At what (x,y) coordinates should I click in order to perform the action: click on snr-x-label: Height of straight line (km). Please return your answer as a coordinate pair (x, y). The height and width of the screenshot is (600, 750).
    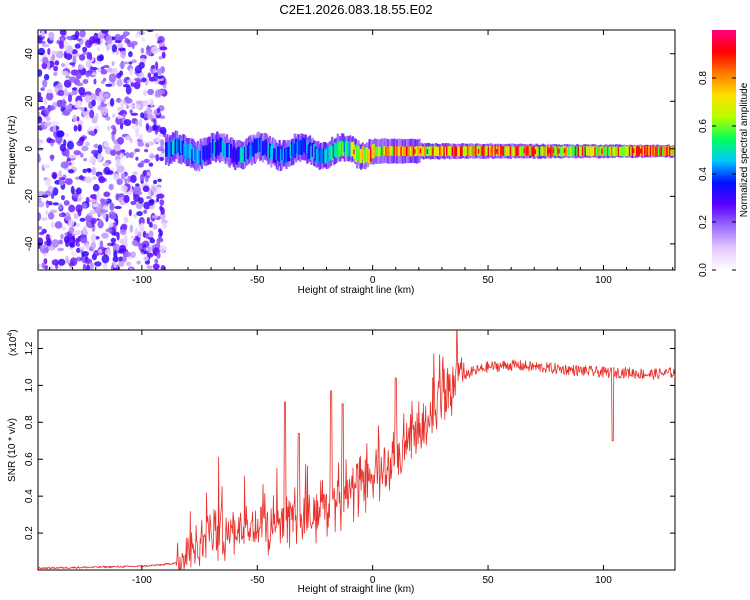
    Looking at the image, I should click on (356, 589).